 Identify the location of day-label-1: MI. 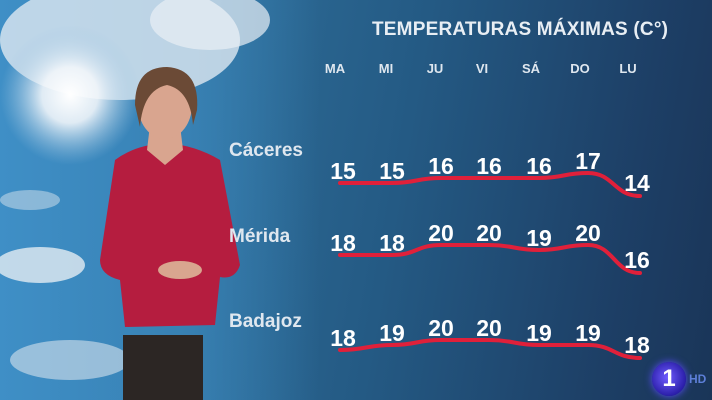
(386, 68).